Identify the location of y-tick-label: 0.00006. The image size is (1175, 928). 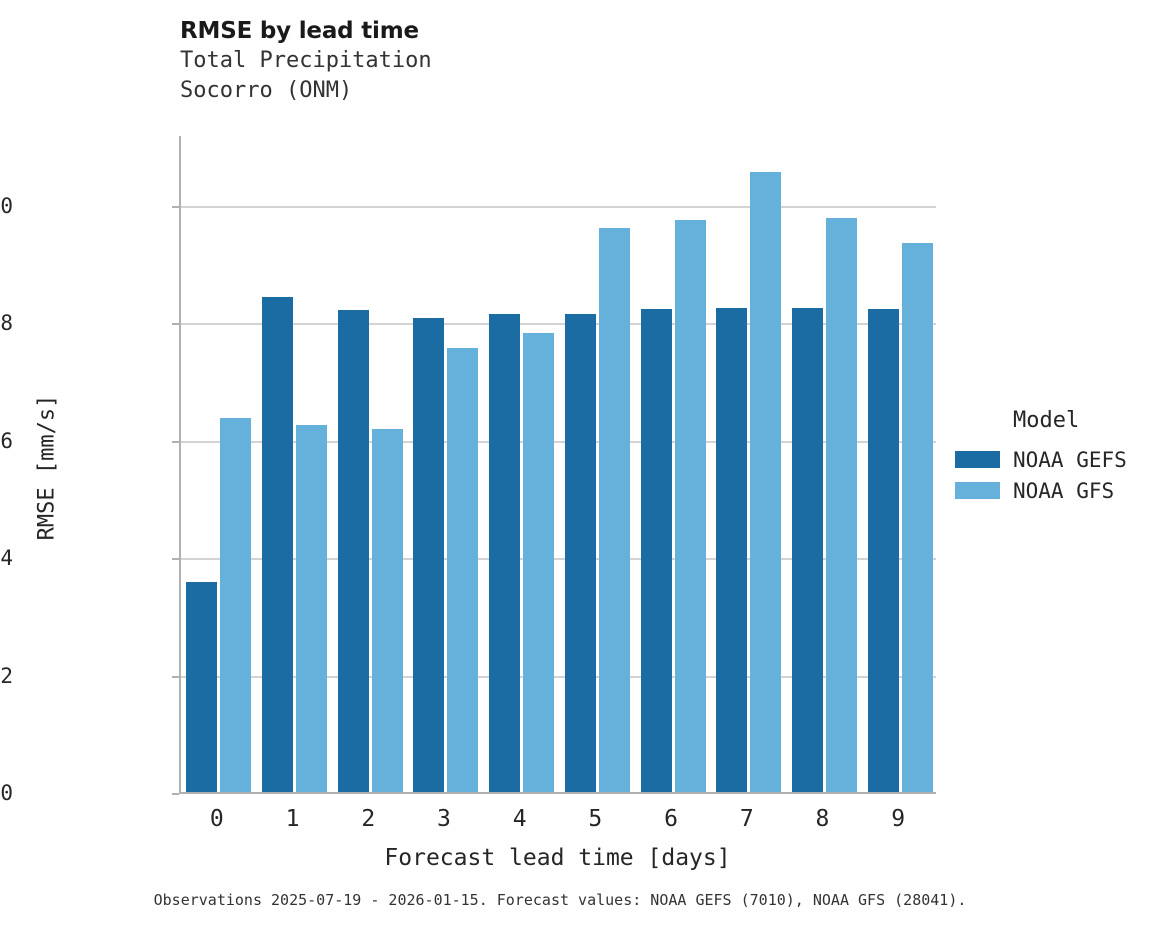
(6, 440).